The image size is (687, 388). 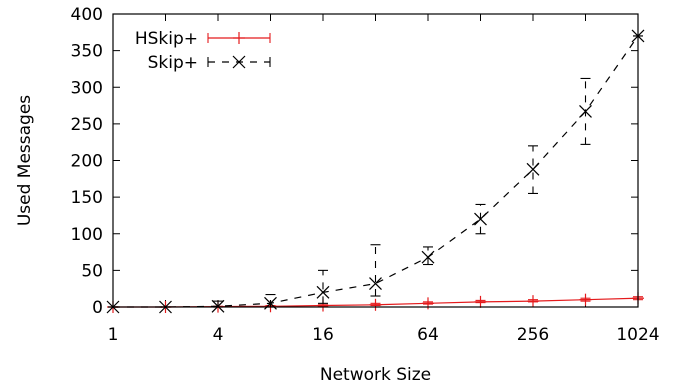 I want to click on x-tick-label: 256, so click(x=533, y=335).